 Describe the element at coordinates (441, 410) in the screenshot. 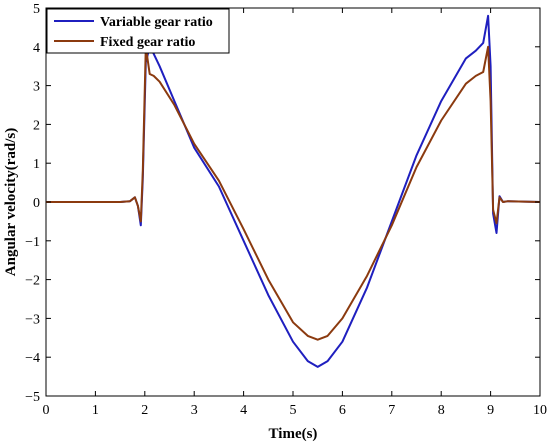

I see `x-tick-label: 8` at that location.